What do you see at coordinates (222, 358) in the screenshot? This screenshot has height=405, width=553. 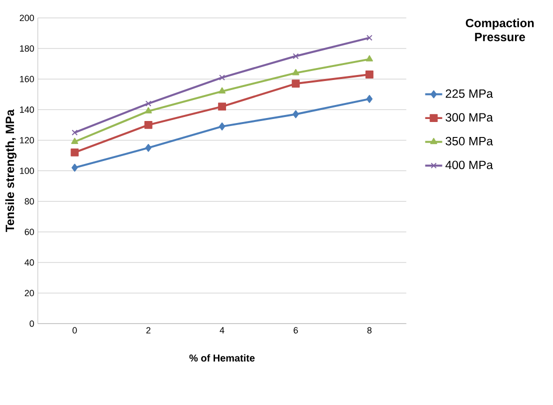 I see `x-axis-title: % of Hematite` at bounding box center [222, 358].